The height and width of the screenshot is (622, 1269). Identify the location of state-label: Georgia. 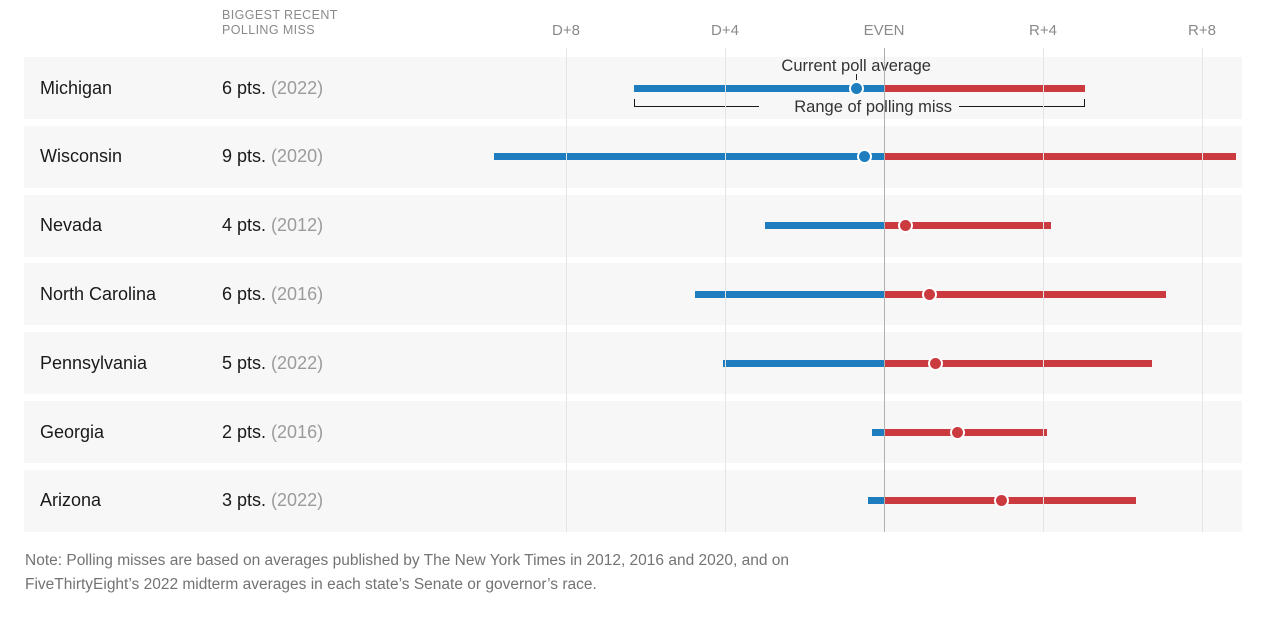
(72, 431).